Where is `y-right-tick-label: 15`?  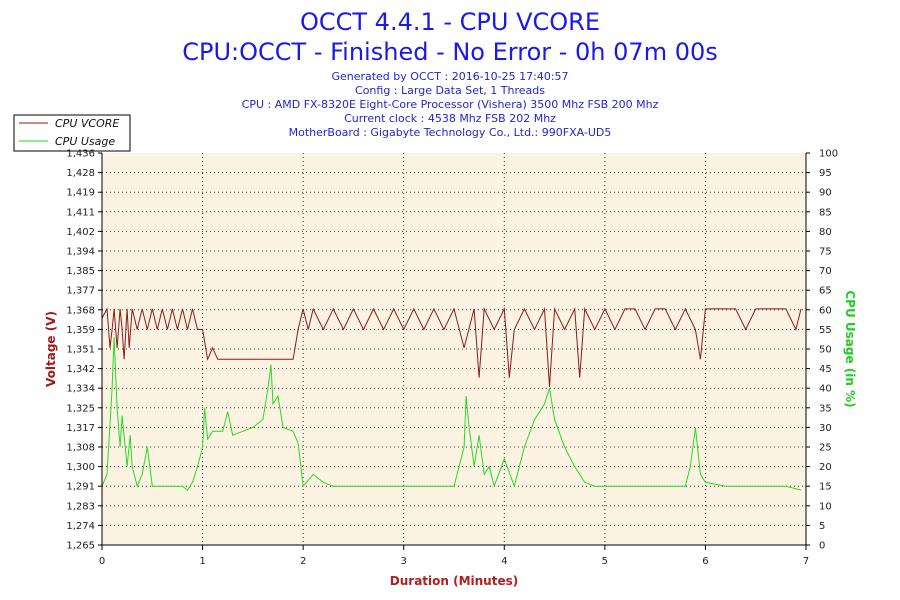
y-right-tick-label: 15 is located at coordinates (825, 487).